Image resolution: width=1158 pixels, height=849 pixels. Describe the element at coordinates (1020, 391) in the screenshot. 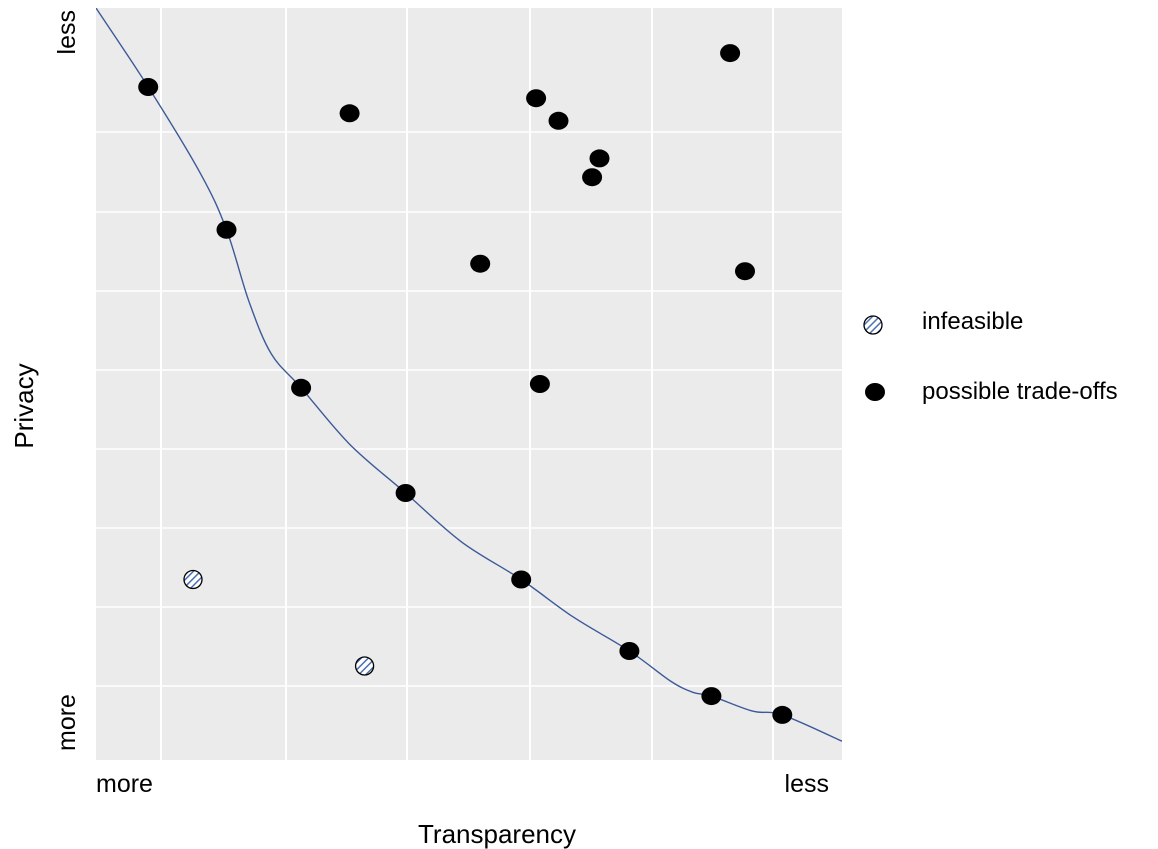

I see `legend-possible-label: possible trade-offs` at that location.